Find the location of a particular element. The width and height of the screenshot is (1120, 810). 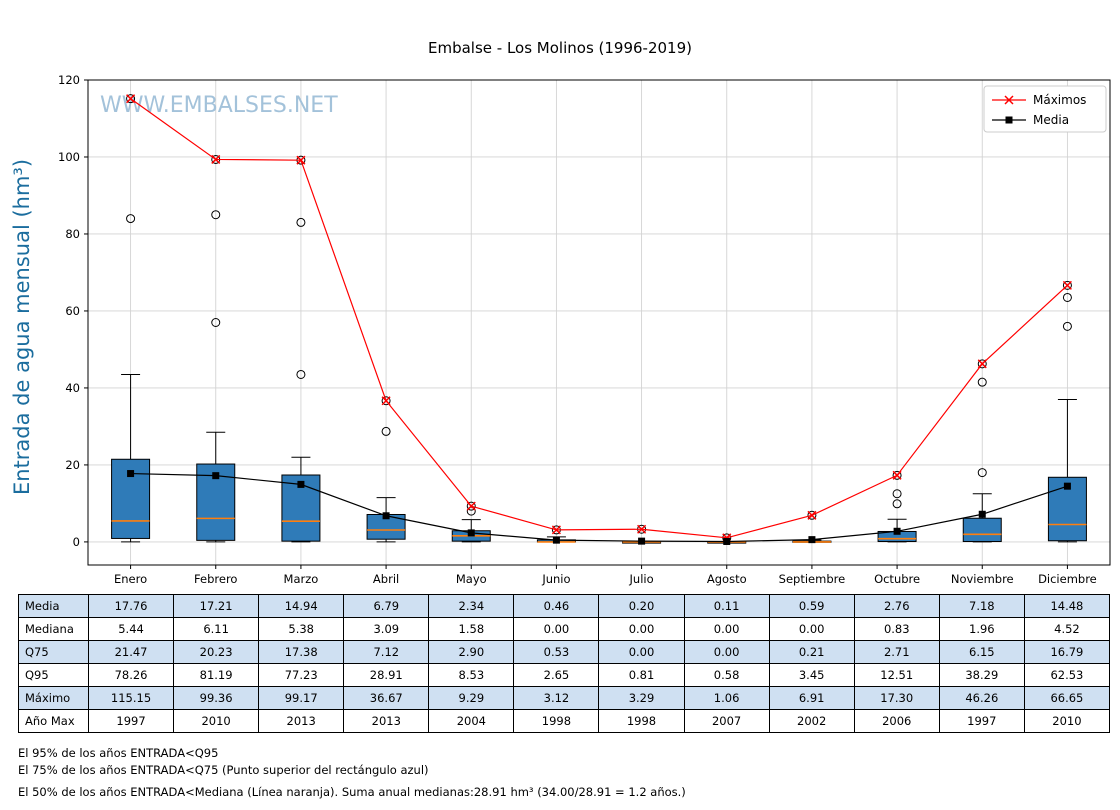

x-tick-label: Enero is located at coordinates (130, 579).